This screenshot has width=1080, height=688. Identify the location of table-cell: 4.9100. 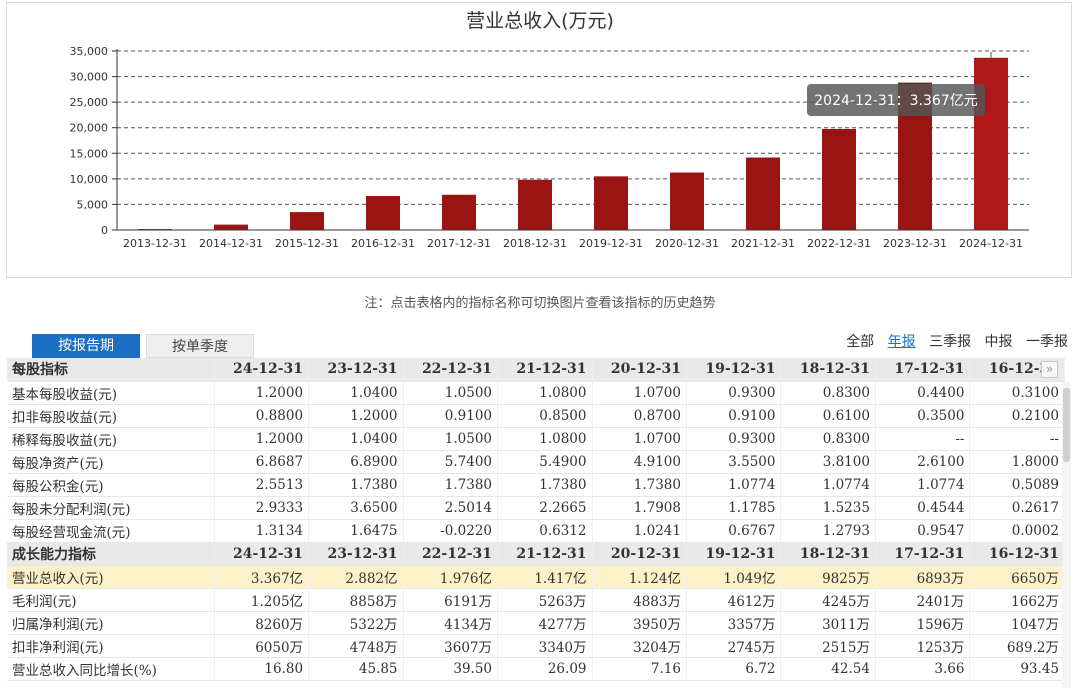
(639, 462).